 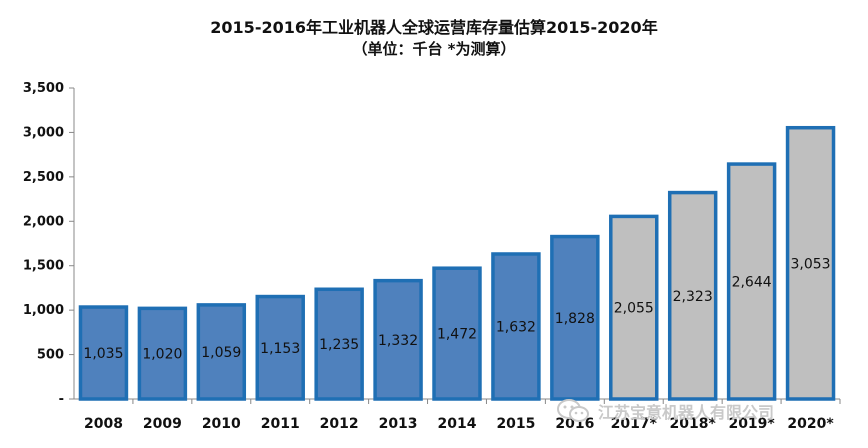 I want to click on y-tick-label: 3,000, so click(x=43, y=132).